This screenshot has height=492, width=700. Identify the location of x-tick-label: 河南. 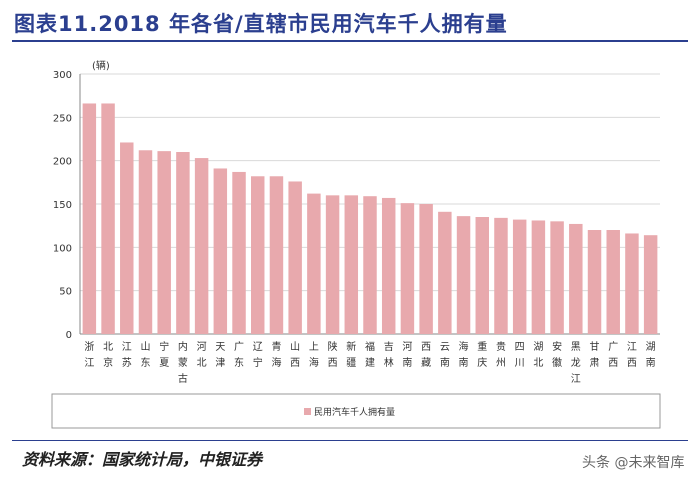
(407, 355).